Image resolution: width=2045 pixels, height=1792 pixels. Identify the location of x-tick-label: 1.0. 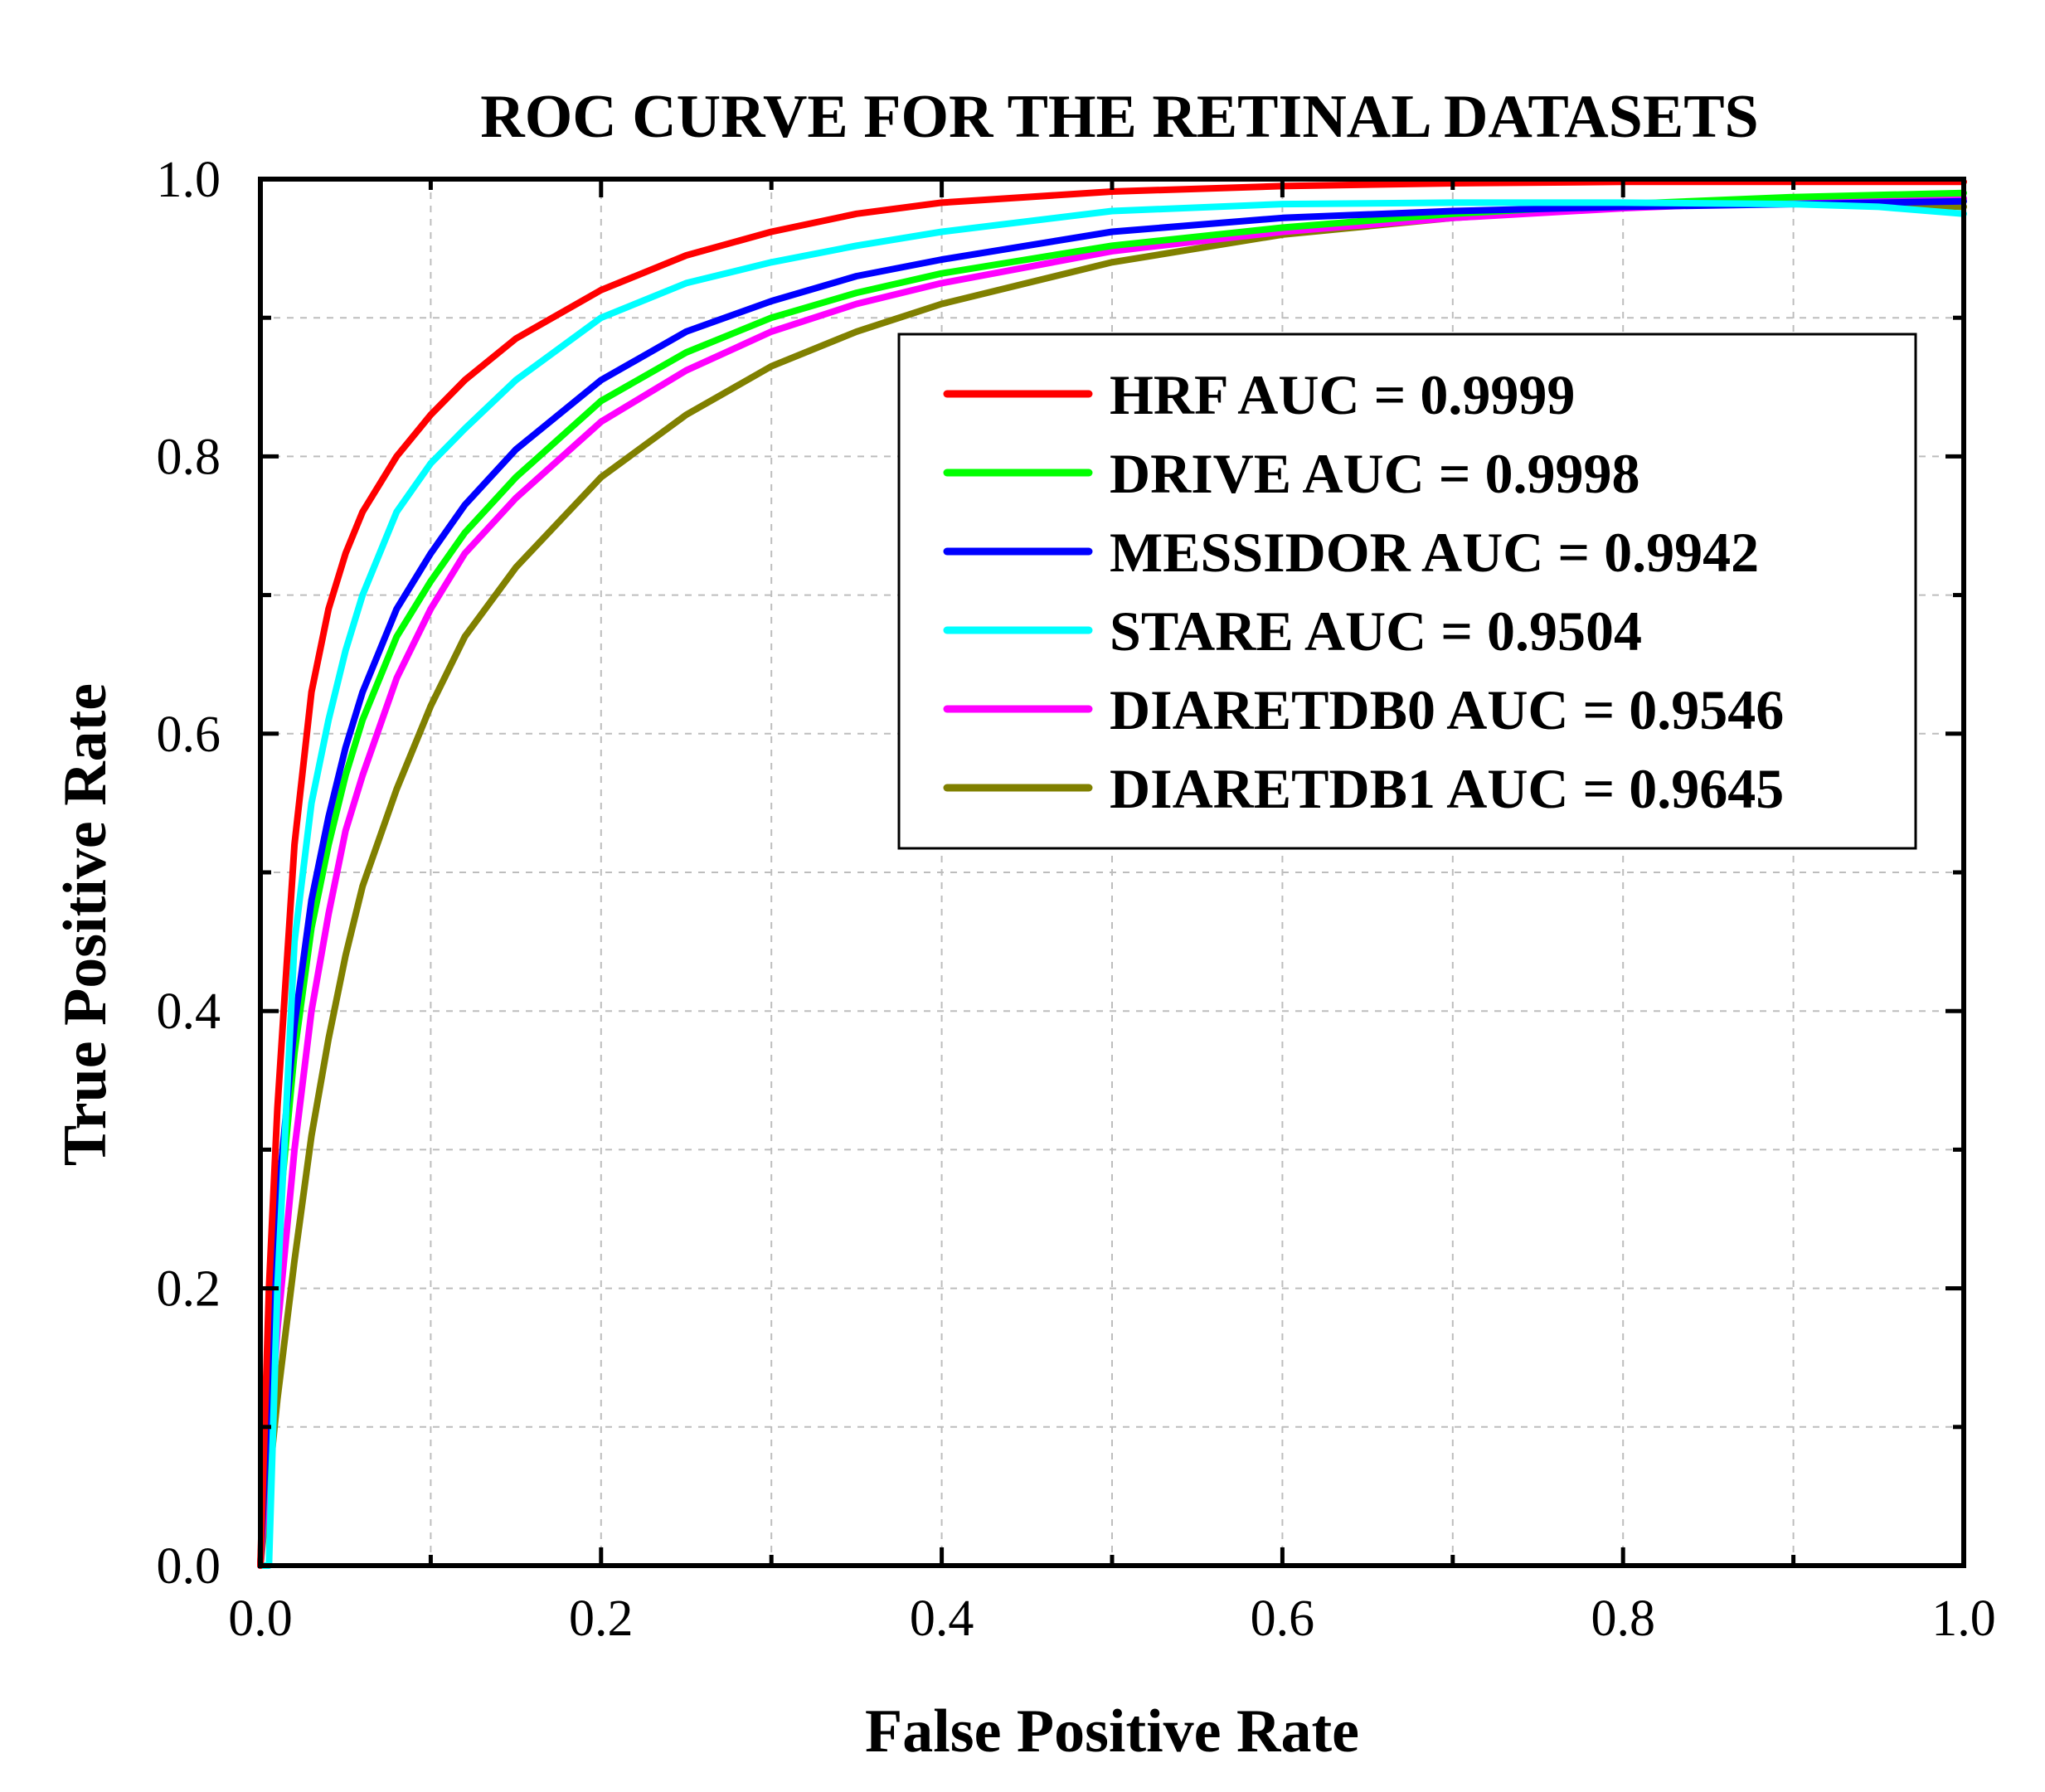
(1963, 1618).